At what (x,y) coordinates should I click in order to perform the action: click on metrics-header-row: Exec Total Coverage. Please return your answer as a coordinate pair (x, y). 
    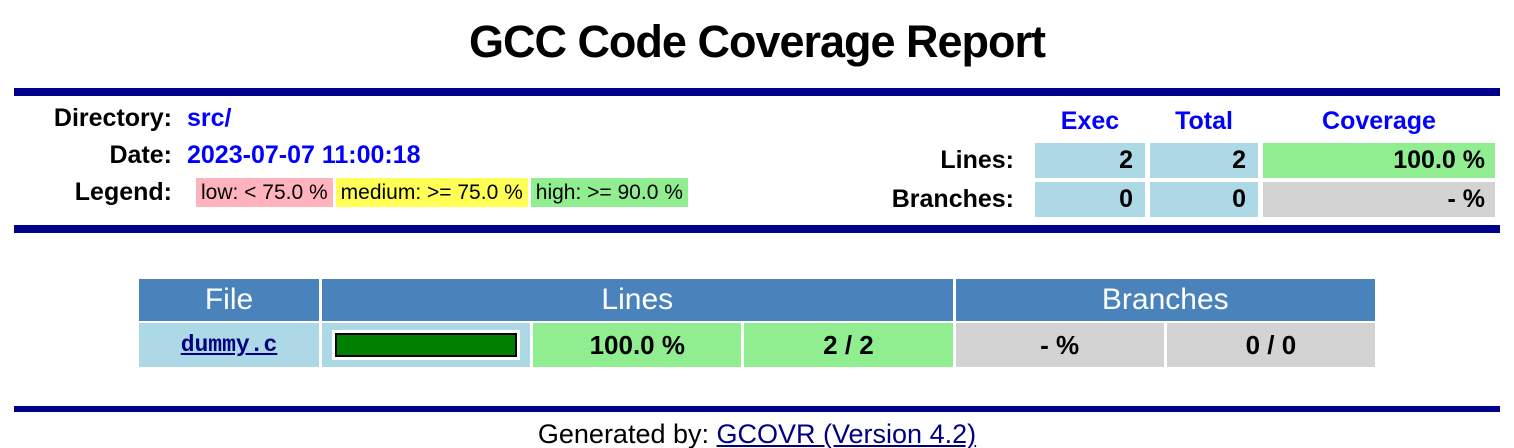
    Looking at the image, I should click on (1193, 121).